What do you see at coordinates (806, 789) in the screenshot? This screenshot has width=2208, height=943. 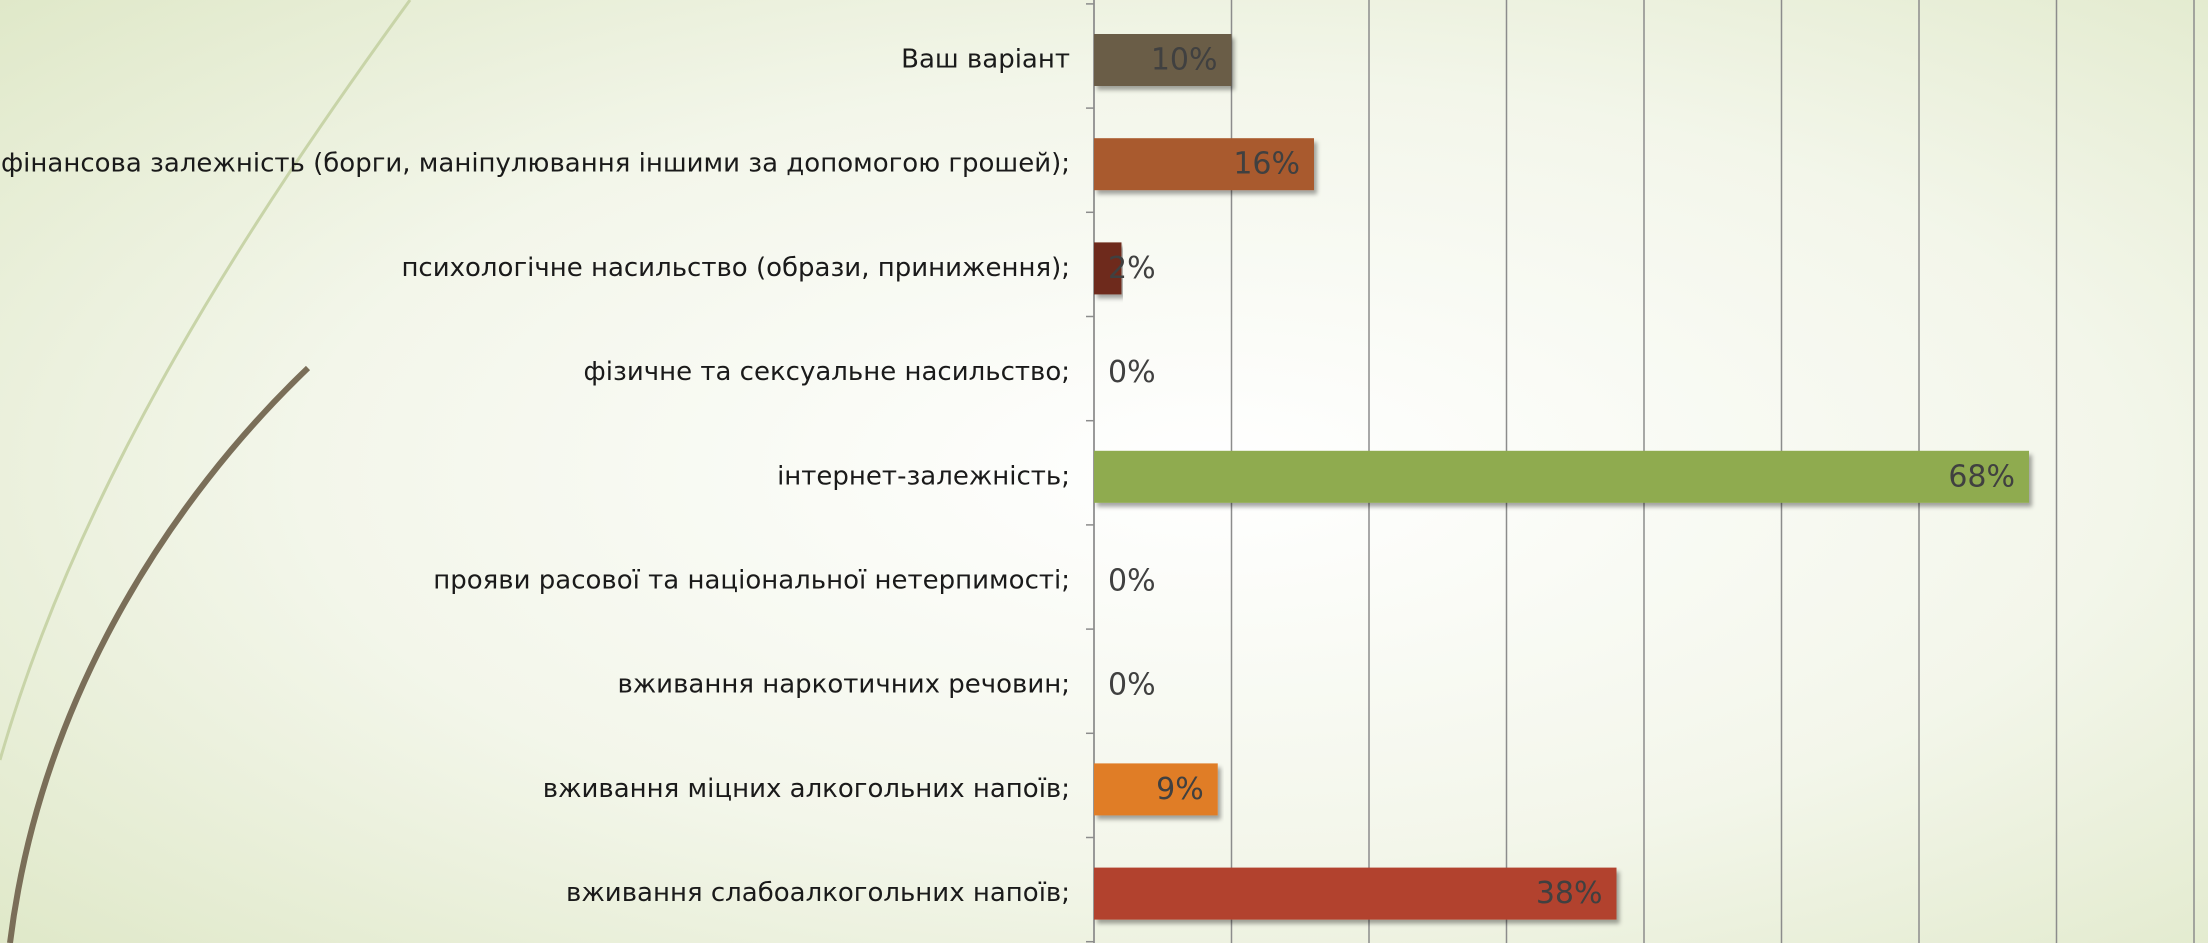 I see `category-label: вживання міцних алкогольних напоїв;` at bounding box center [806, 789].